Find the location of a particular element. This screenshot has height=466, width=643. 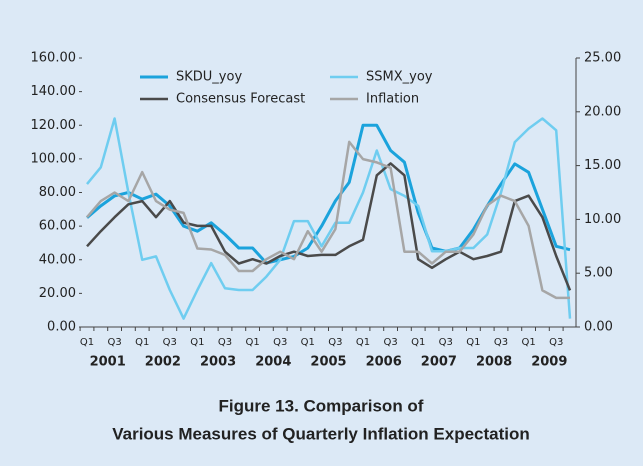

y-tick-label: 100.00 is located at coordinates (54, 158).